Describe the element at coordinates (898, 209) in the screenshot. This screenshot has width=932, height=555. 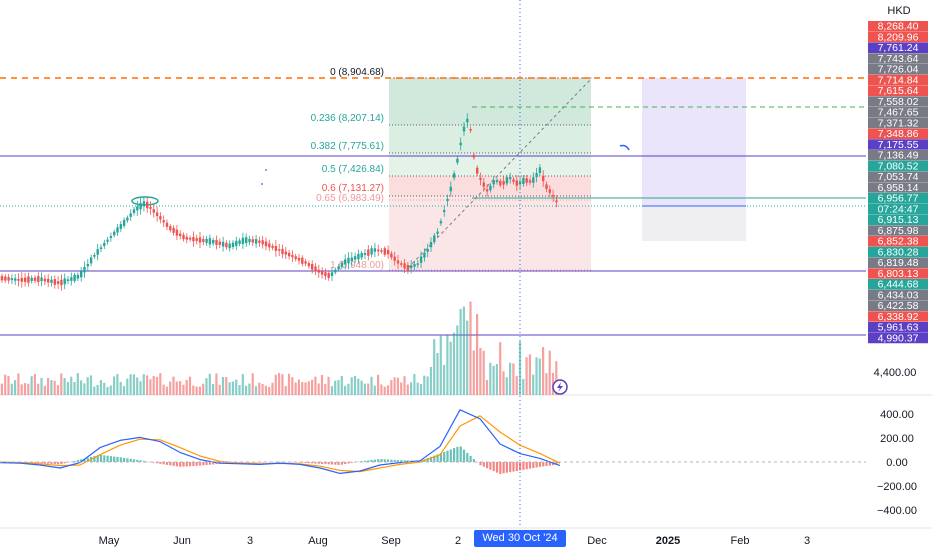
I see `svg-text: 07:24:47` at that location.